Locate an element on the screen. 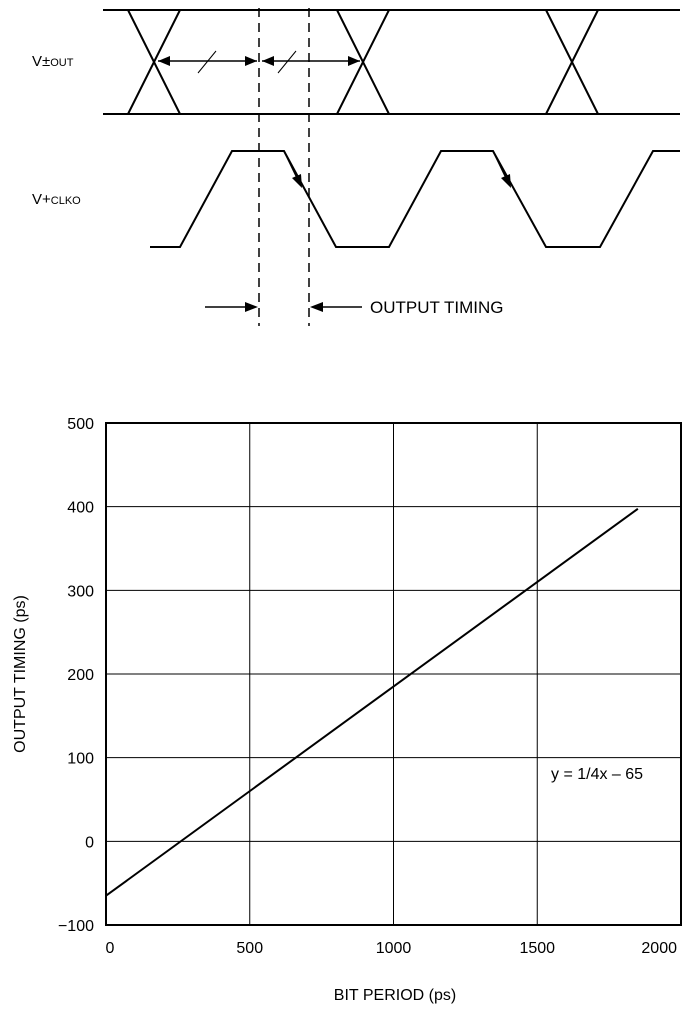 Image resolution: width=682 pixels, height=1015 pixels. y-tick-label: 200 is located at coordinates (80, 675).